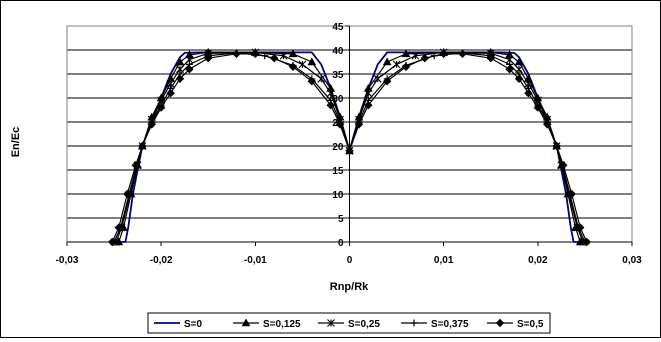 Image resolution: width=661 pixels, height=342 pixels. Describe the element at coordinates (341, 219) in the screenshot. I see `y-tick-label: 5` at that location.